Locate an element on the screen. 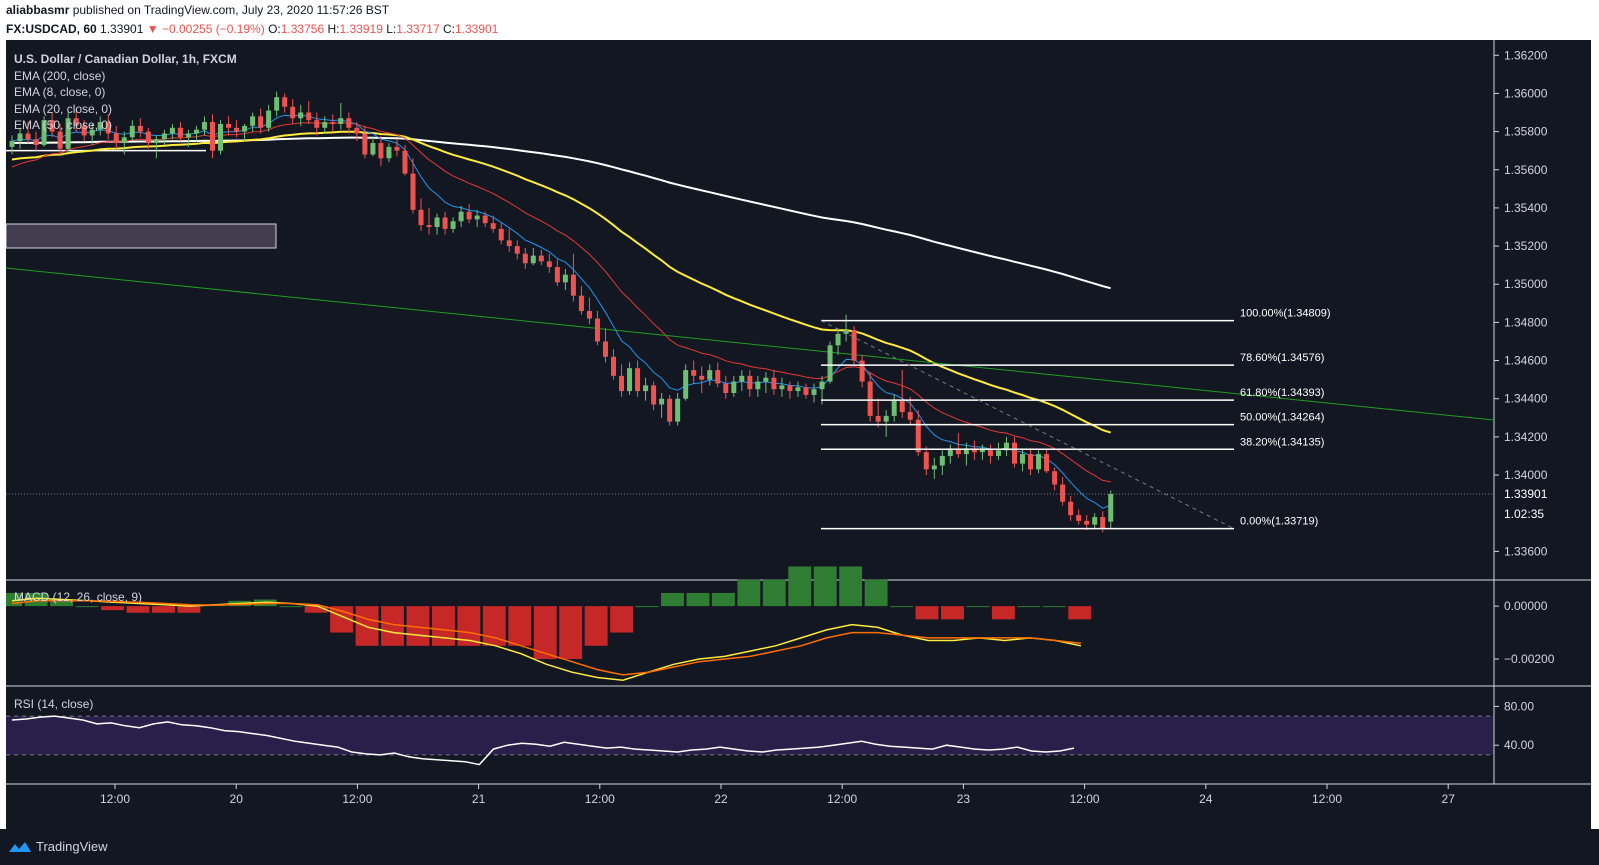 The width and height of the screenshot is (1599, 865). rsi-tick-label: 80.00 is located at coordinates (1519, 706).